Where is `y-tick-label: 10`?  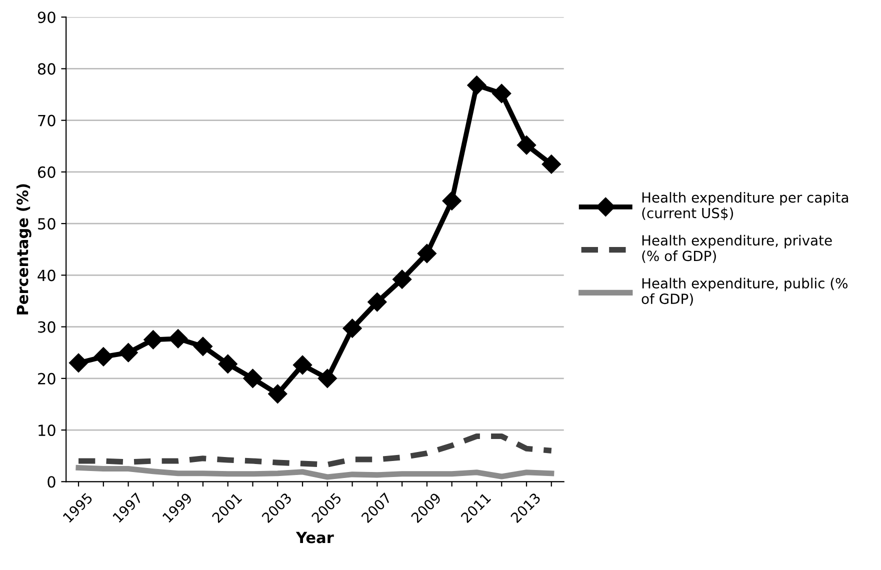 y-tick-label: 10 is located at coordinates (47, 430).